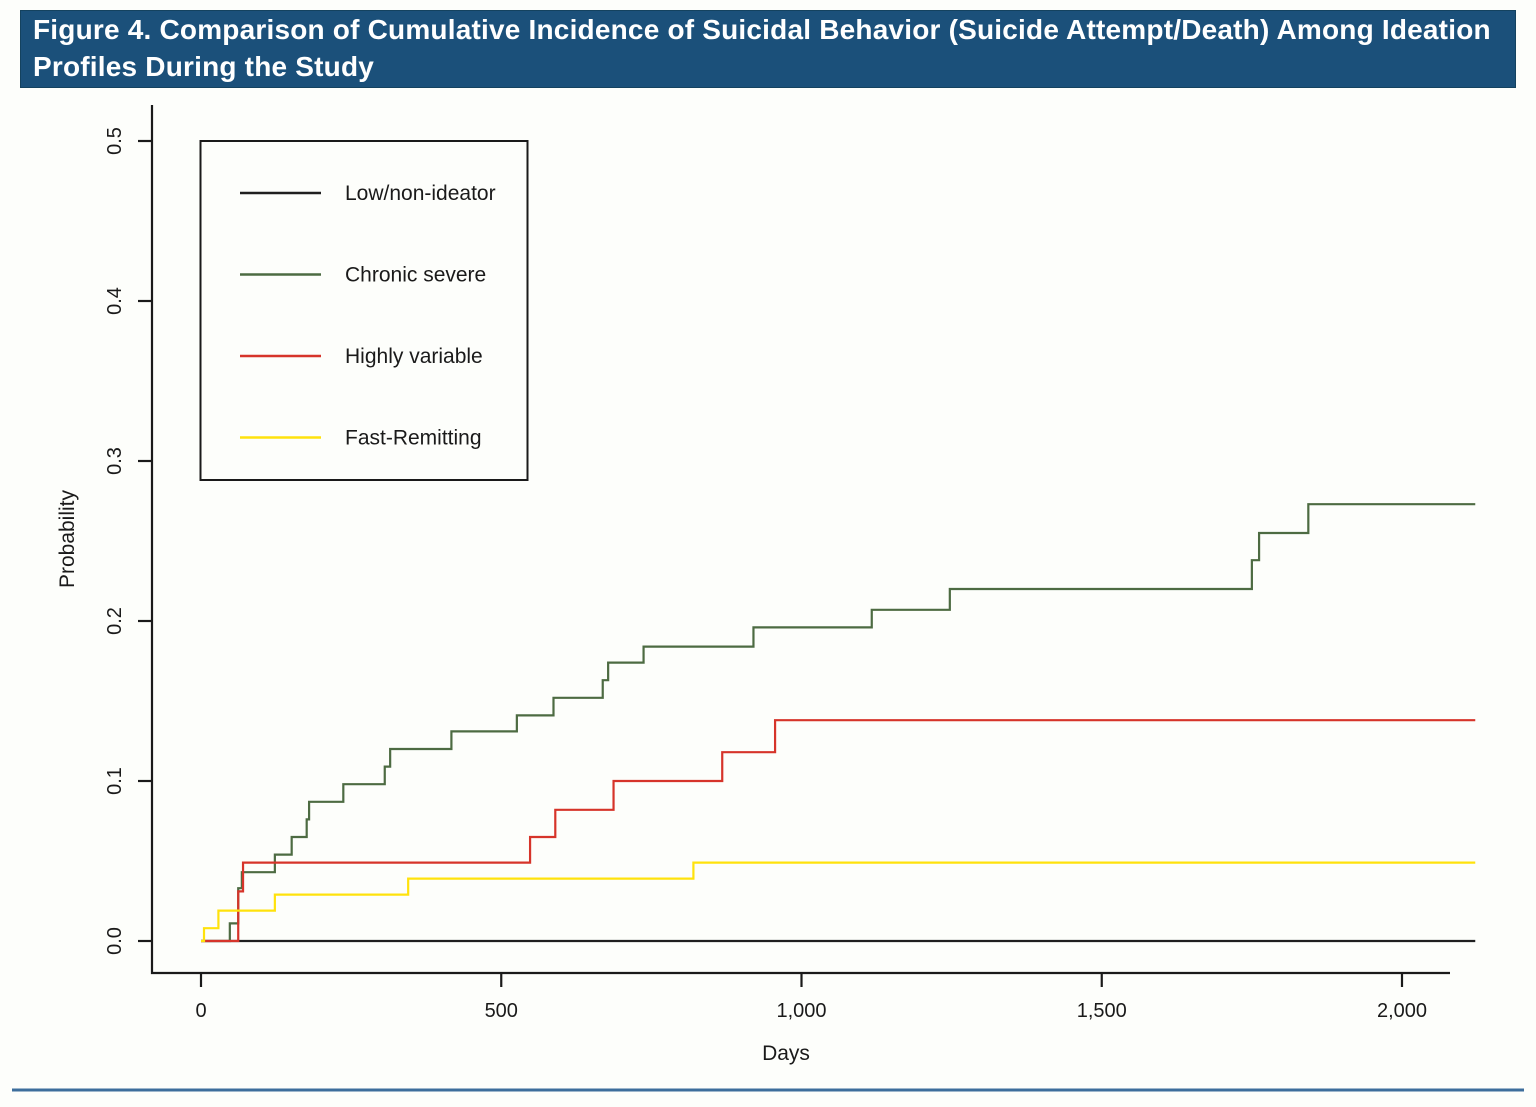 This screenshot has height=1107, width=1536. I want to click on legend-label: Highly variable, so click(414, 356).